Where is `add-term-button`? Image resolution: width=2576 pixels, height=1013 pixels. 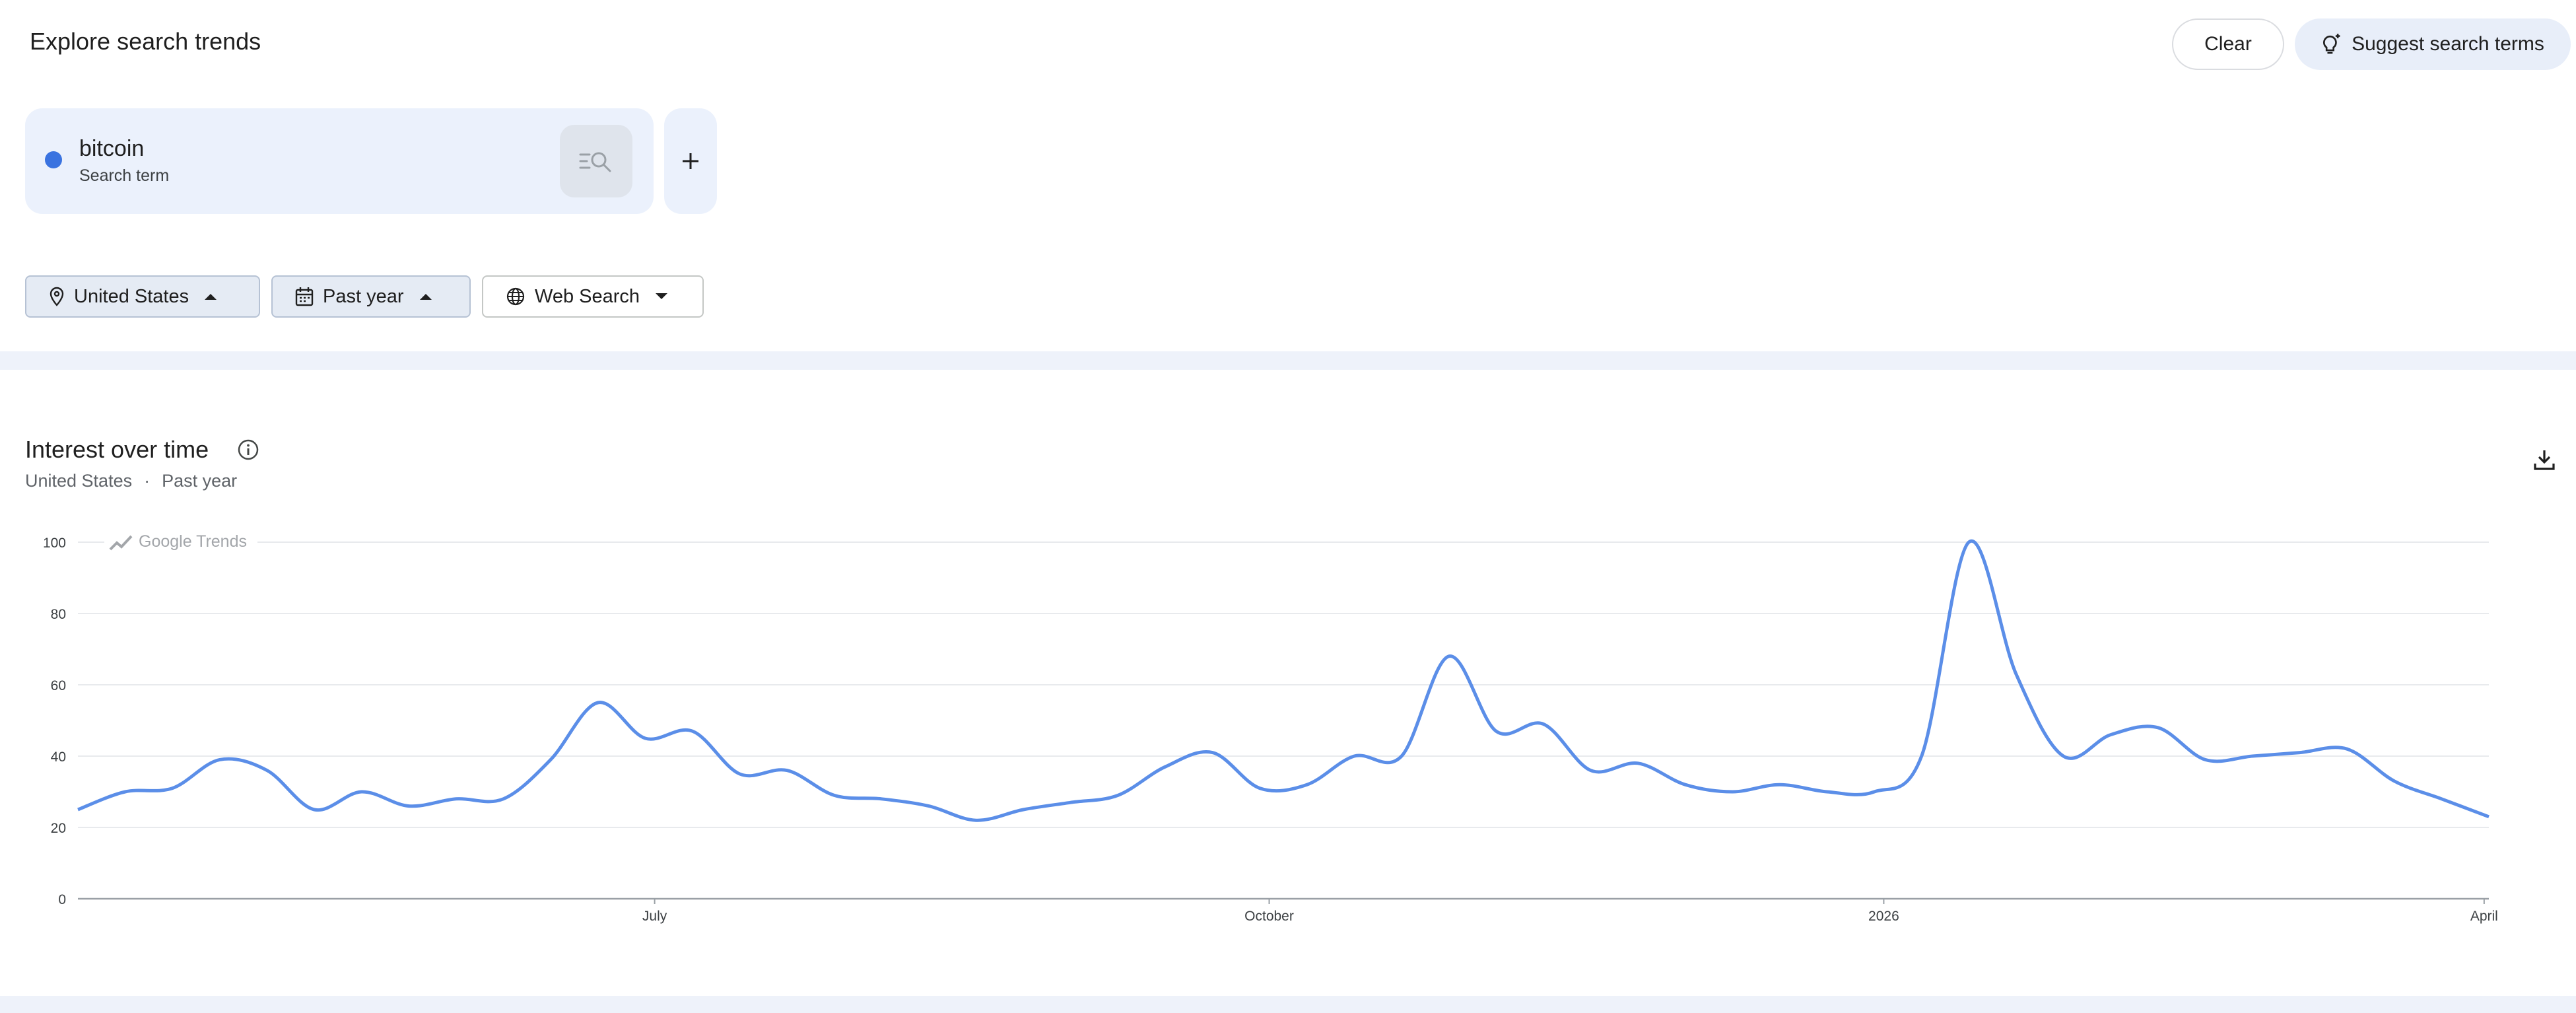 add-term-button is located at coordinates (690, 161).